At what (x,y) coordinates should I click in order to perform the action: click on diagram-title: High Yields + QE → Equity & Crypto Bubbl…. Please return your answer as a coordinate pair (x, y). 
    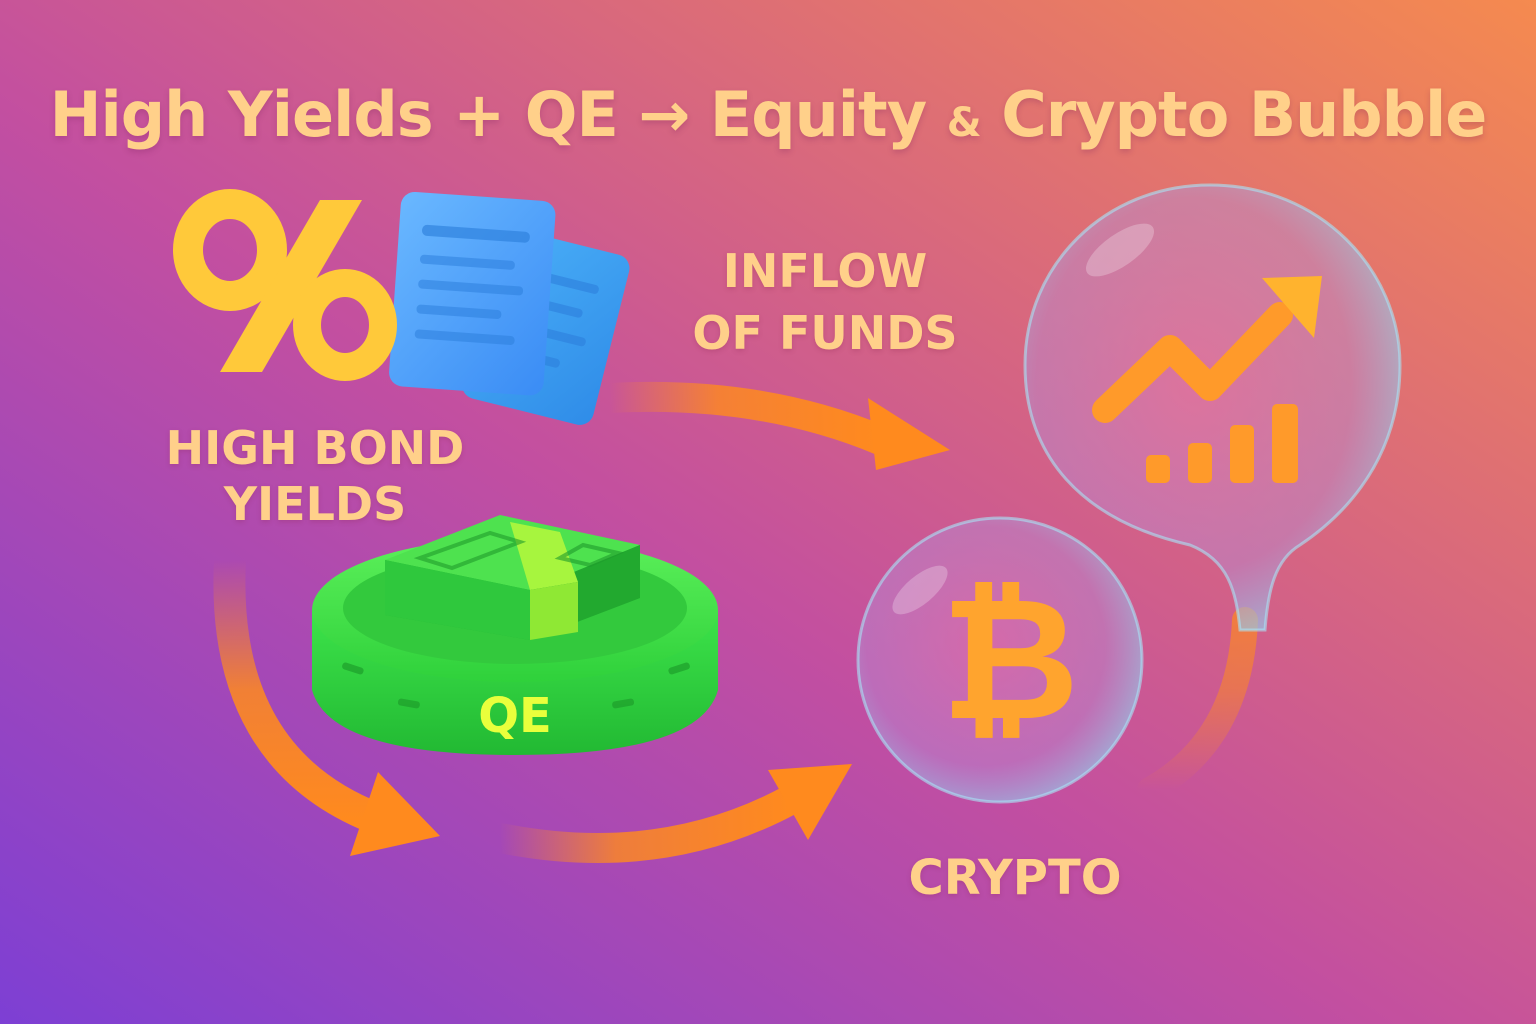
    Looking at the image, I should click on (768, 114).